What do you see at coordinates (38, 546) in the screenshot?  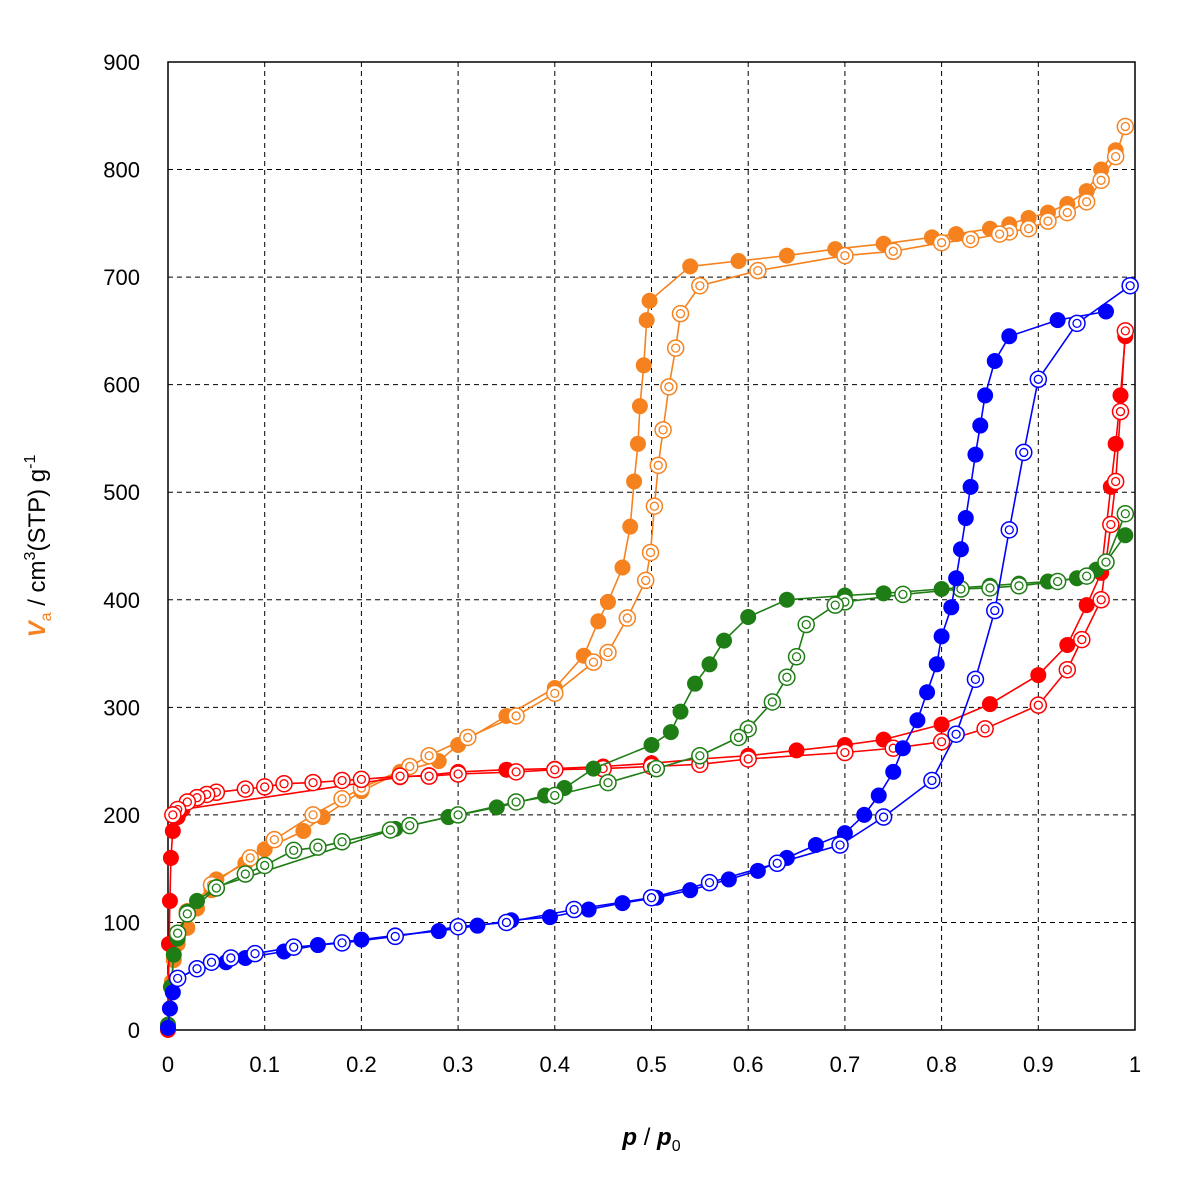 I see `y-axis-label: Va / cm3(STP) g-1` at bounding box center [38, 546].